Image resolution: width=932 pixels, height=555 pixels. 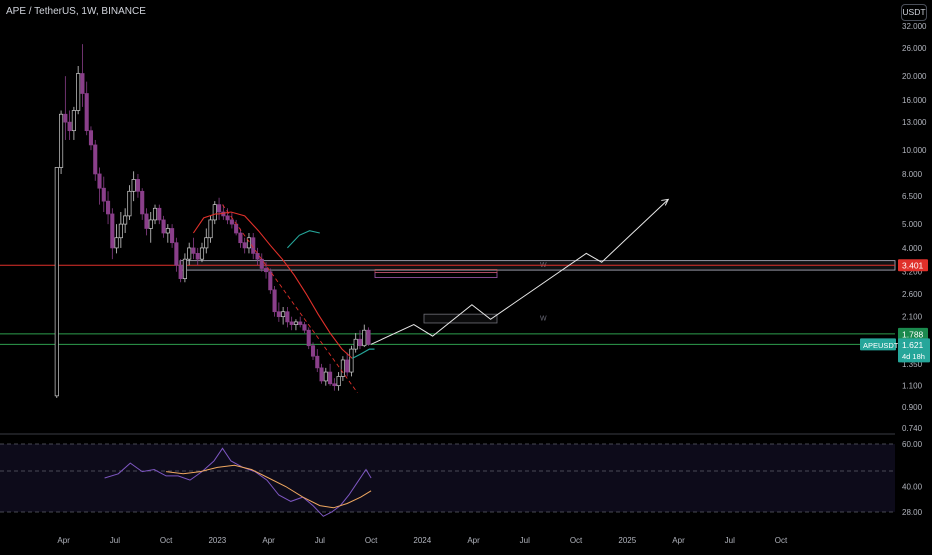 I want to click on ma-green-line-end, so click(x=363, y=353).